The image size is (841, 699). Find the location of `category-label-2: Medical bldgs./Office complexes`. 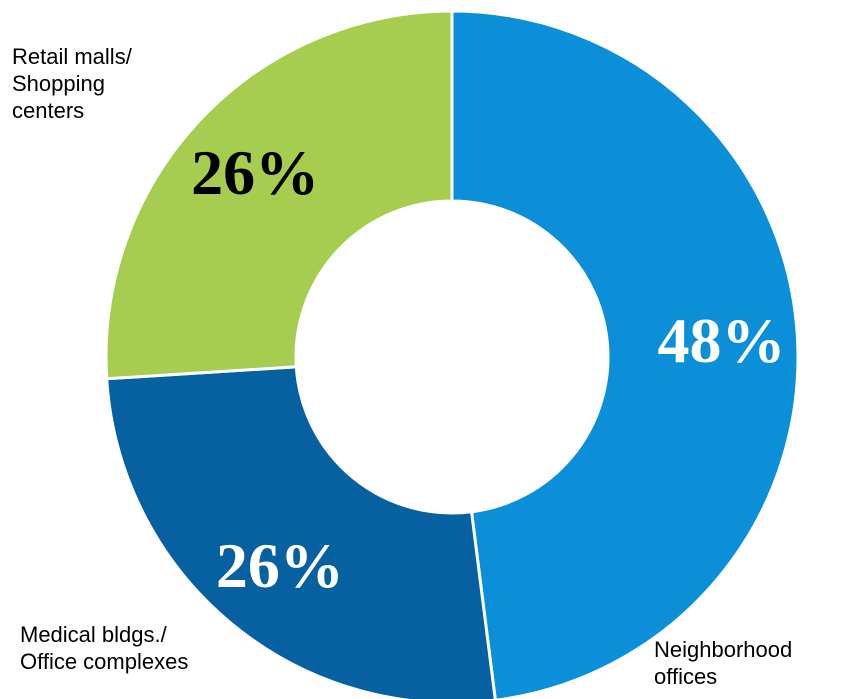

category-label-2: Medical bldgs./Office complexes is located at coordinates (104, 648).